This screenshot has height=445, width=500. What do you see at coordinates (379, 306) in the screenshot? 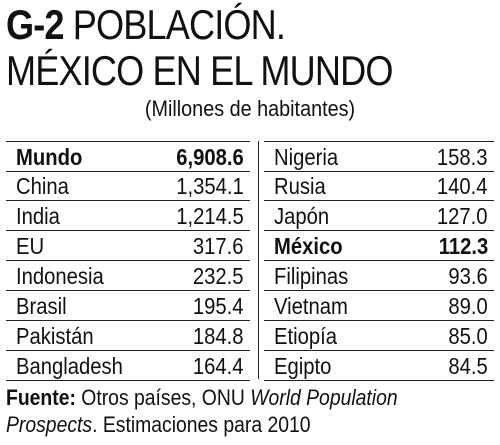
I see `table-row: Vietnam 89.0` at bounding box center [379, 306].